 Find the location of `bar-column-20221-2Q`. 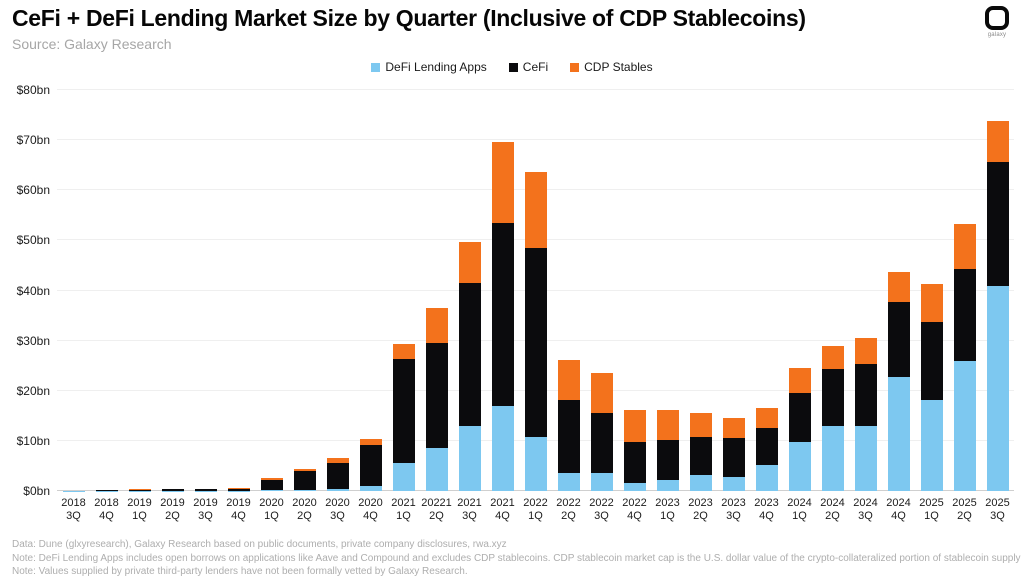

bar-column-20221-2Q is located at coordinates (436, 290).